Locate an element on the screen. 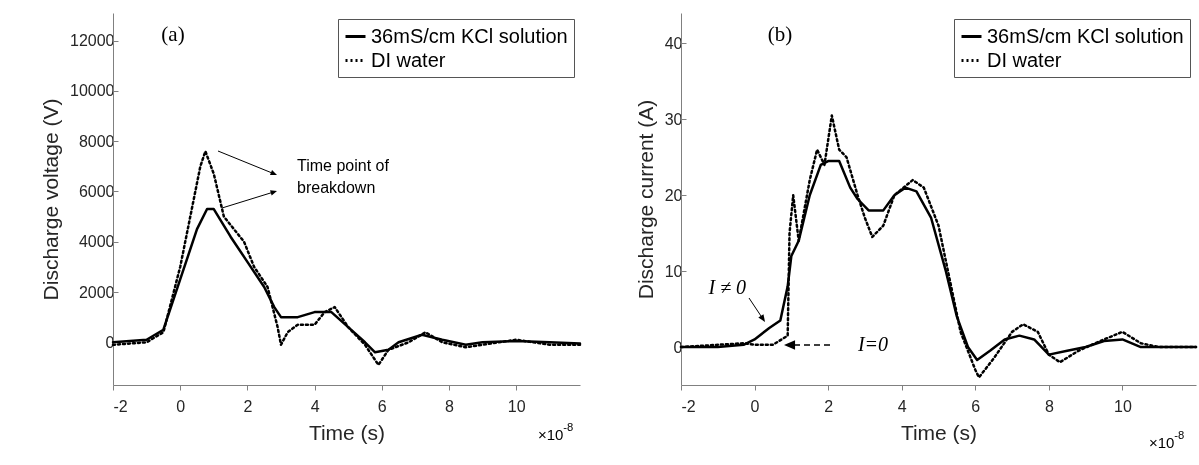  annotation: I ≠ 0 is located at coordinates (727, 287).